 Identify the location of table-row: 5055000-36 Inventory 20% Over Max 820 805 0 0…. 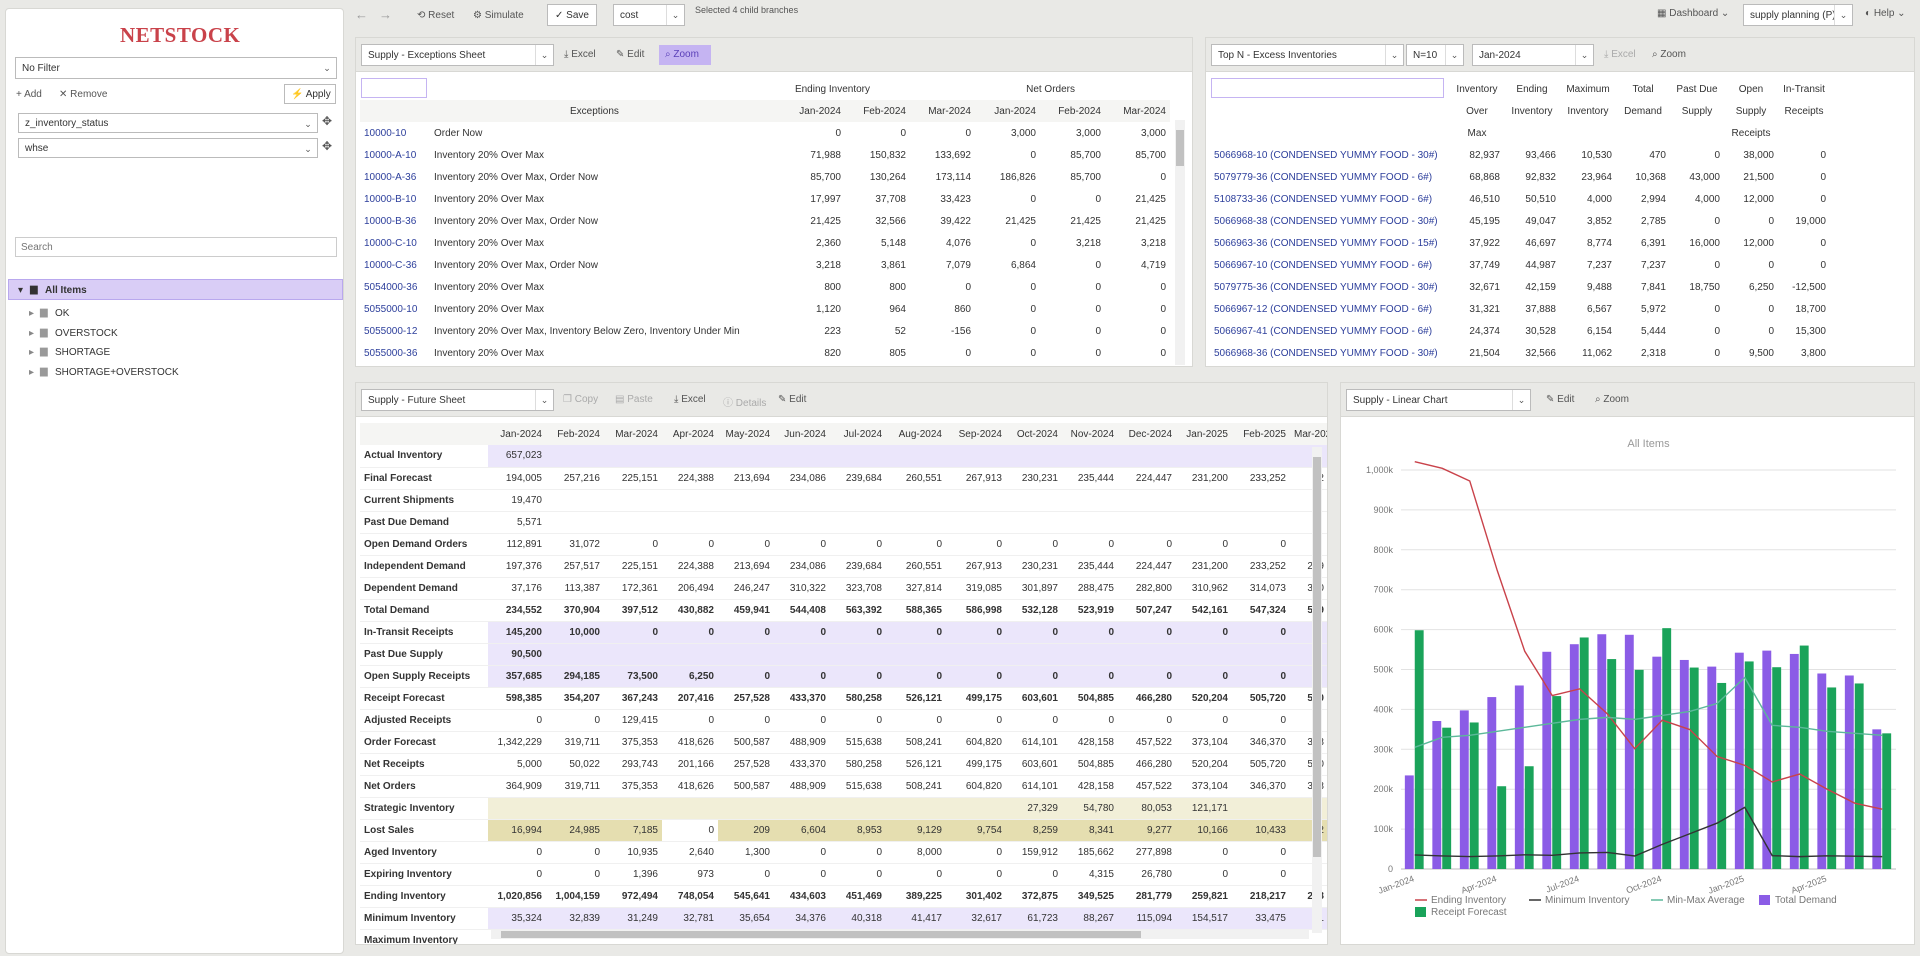
(765, 353).